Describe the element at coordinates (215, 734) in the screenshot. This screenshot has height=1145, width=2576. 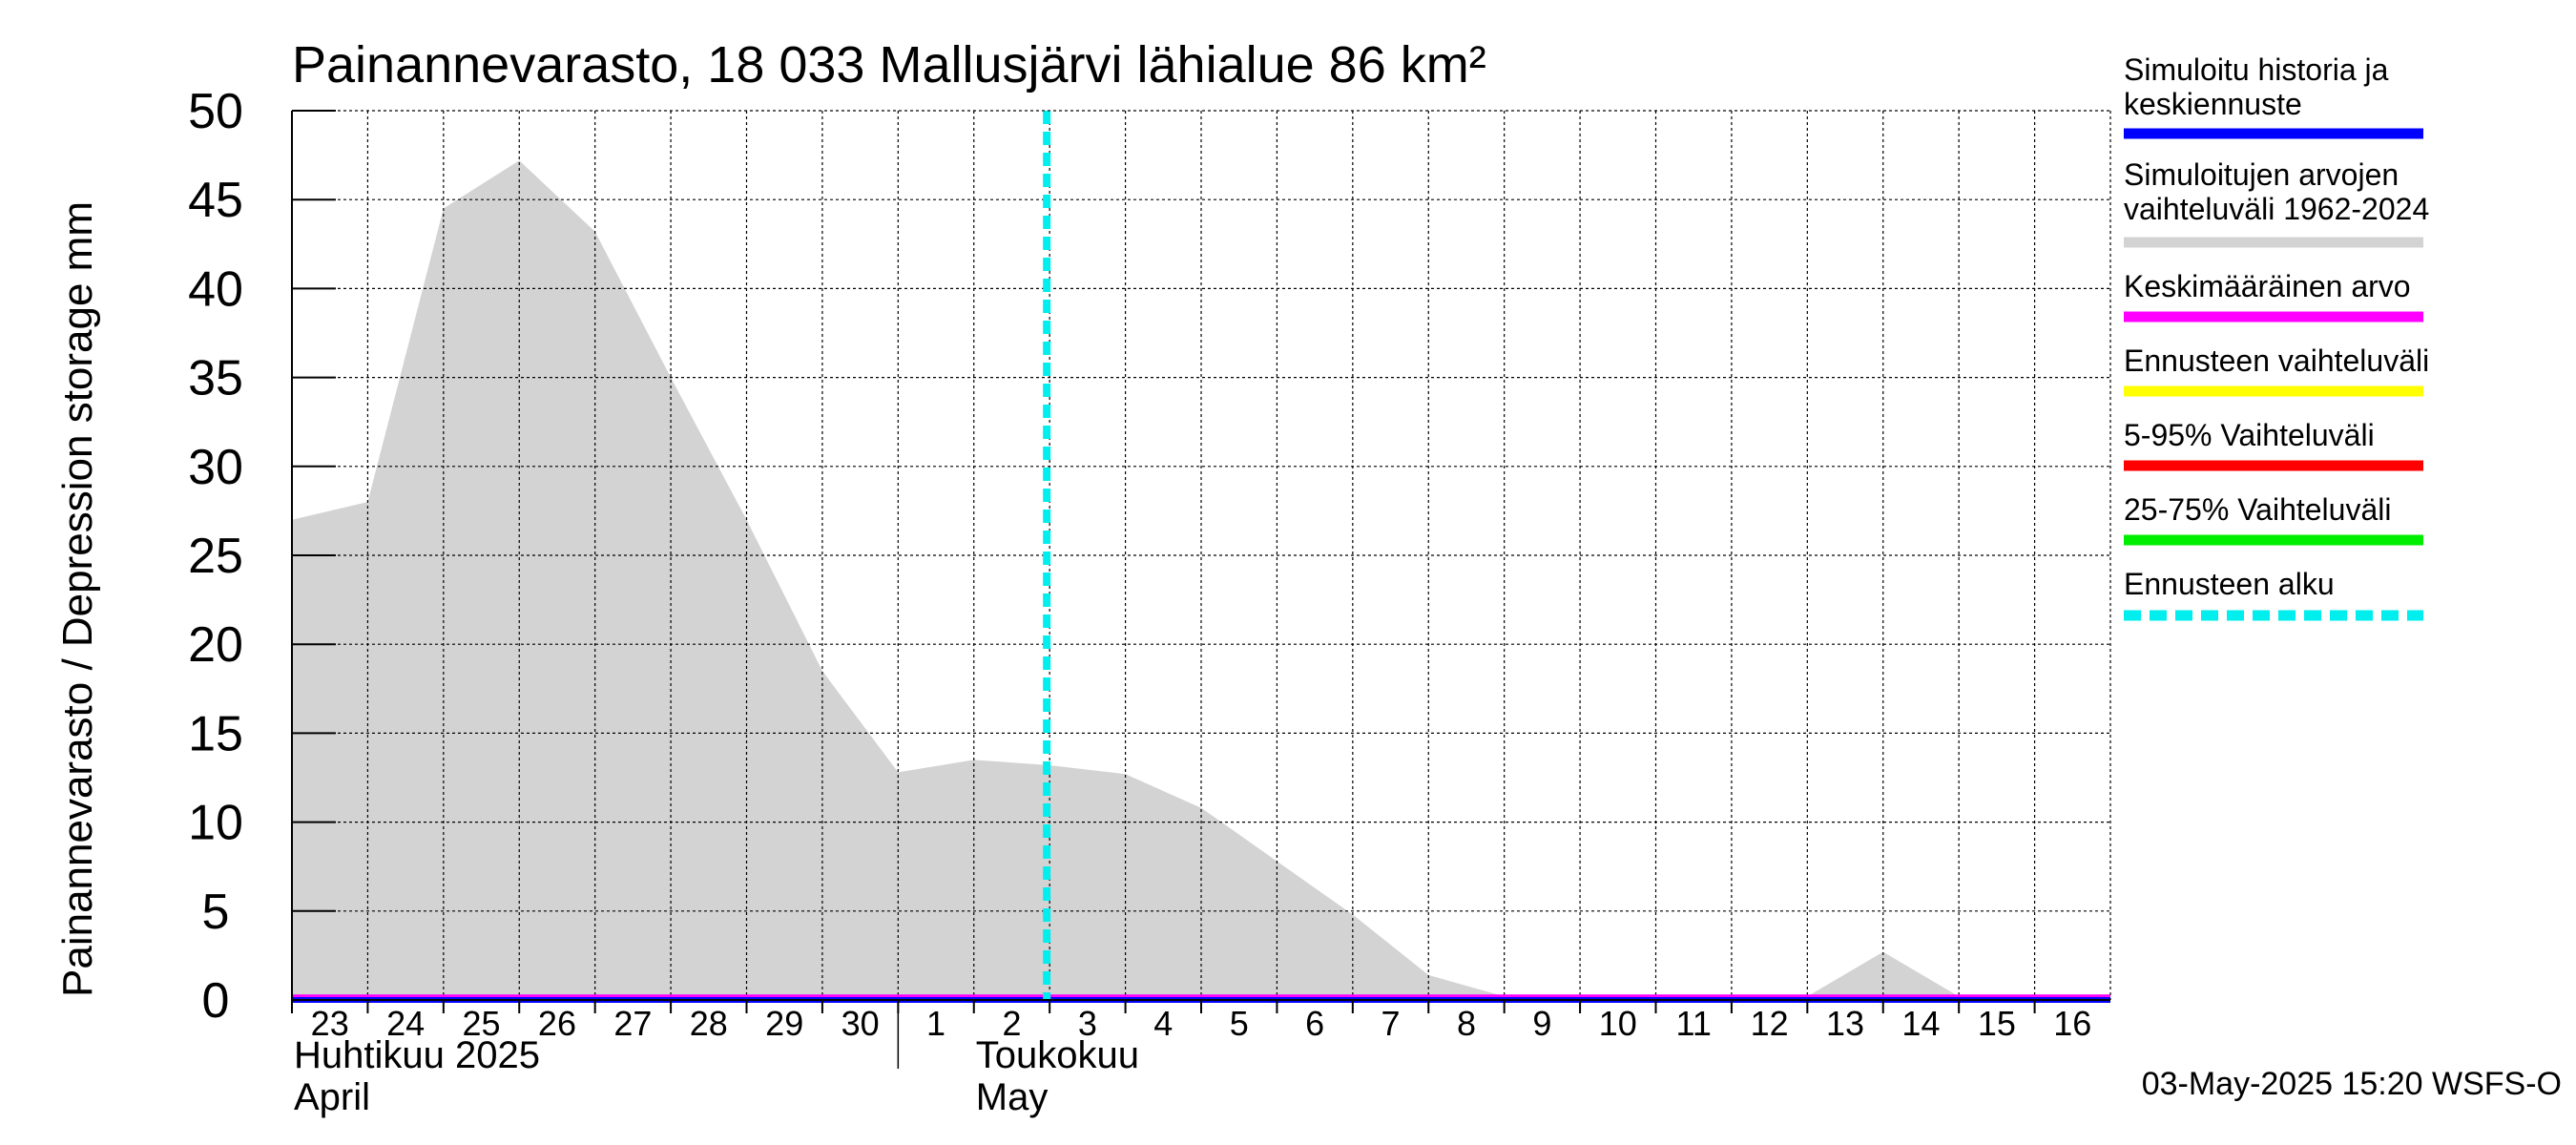
I see `y-tick-label: 15` at that location.